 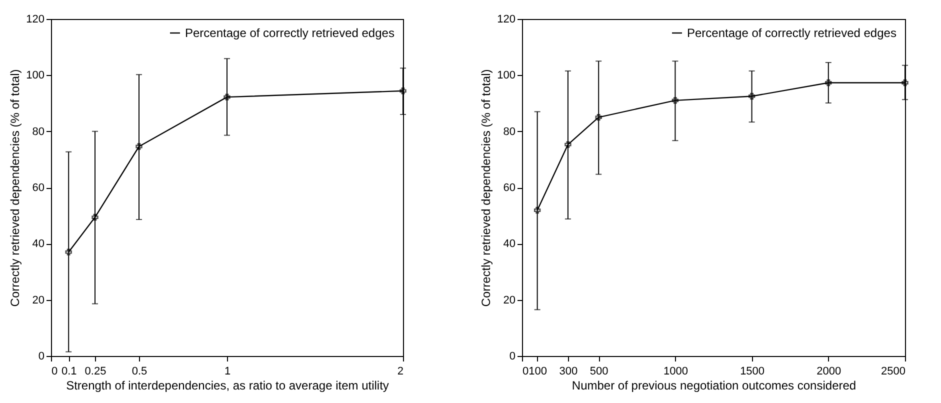 What do you see at coordinates (893, 372) in the screenshot?
I see `x-tick-label: 2500` at bounding box center [893, 372].